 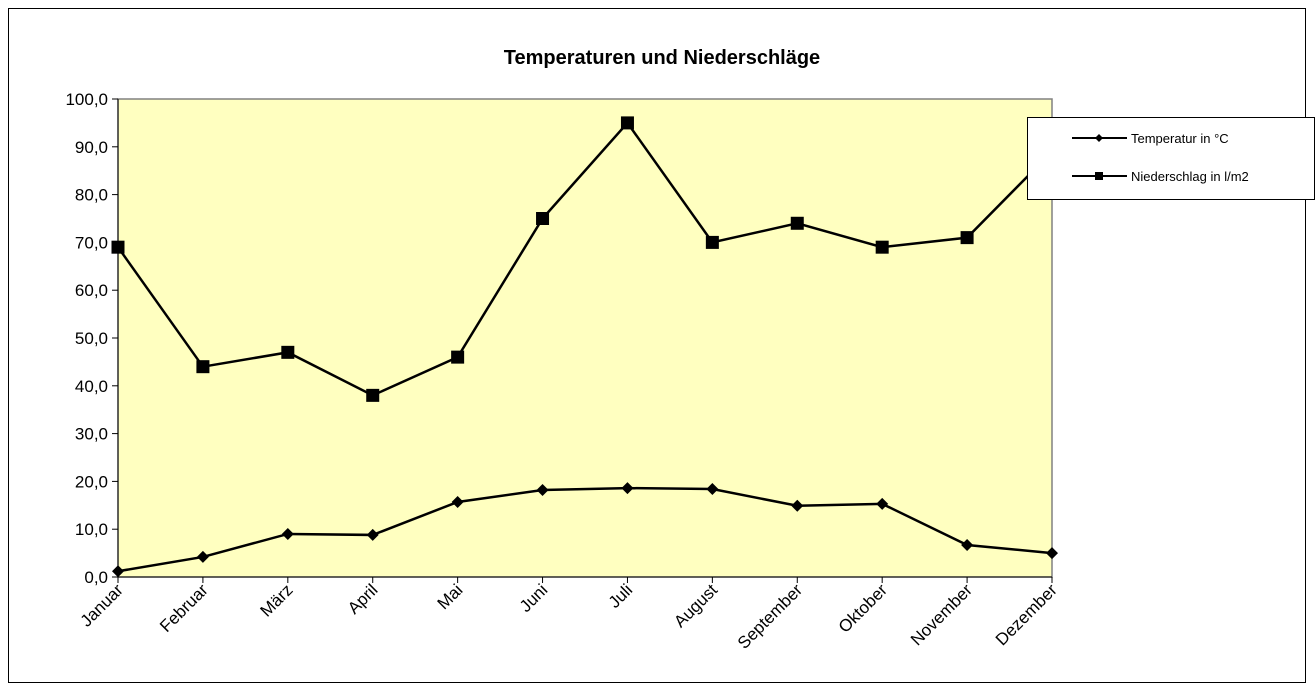 What do you see at coordinates (91, 195) in the screenshot?
I see `y-tick-label: 80,0` at bounding box center [91, 195].